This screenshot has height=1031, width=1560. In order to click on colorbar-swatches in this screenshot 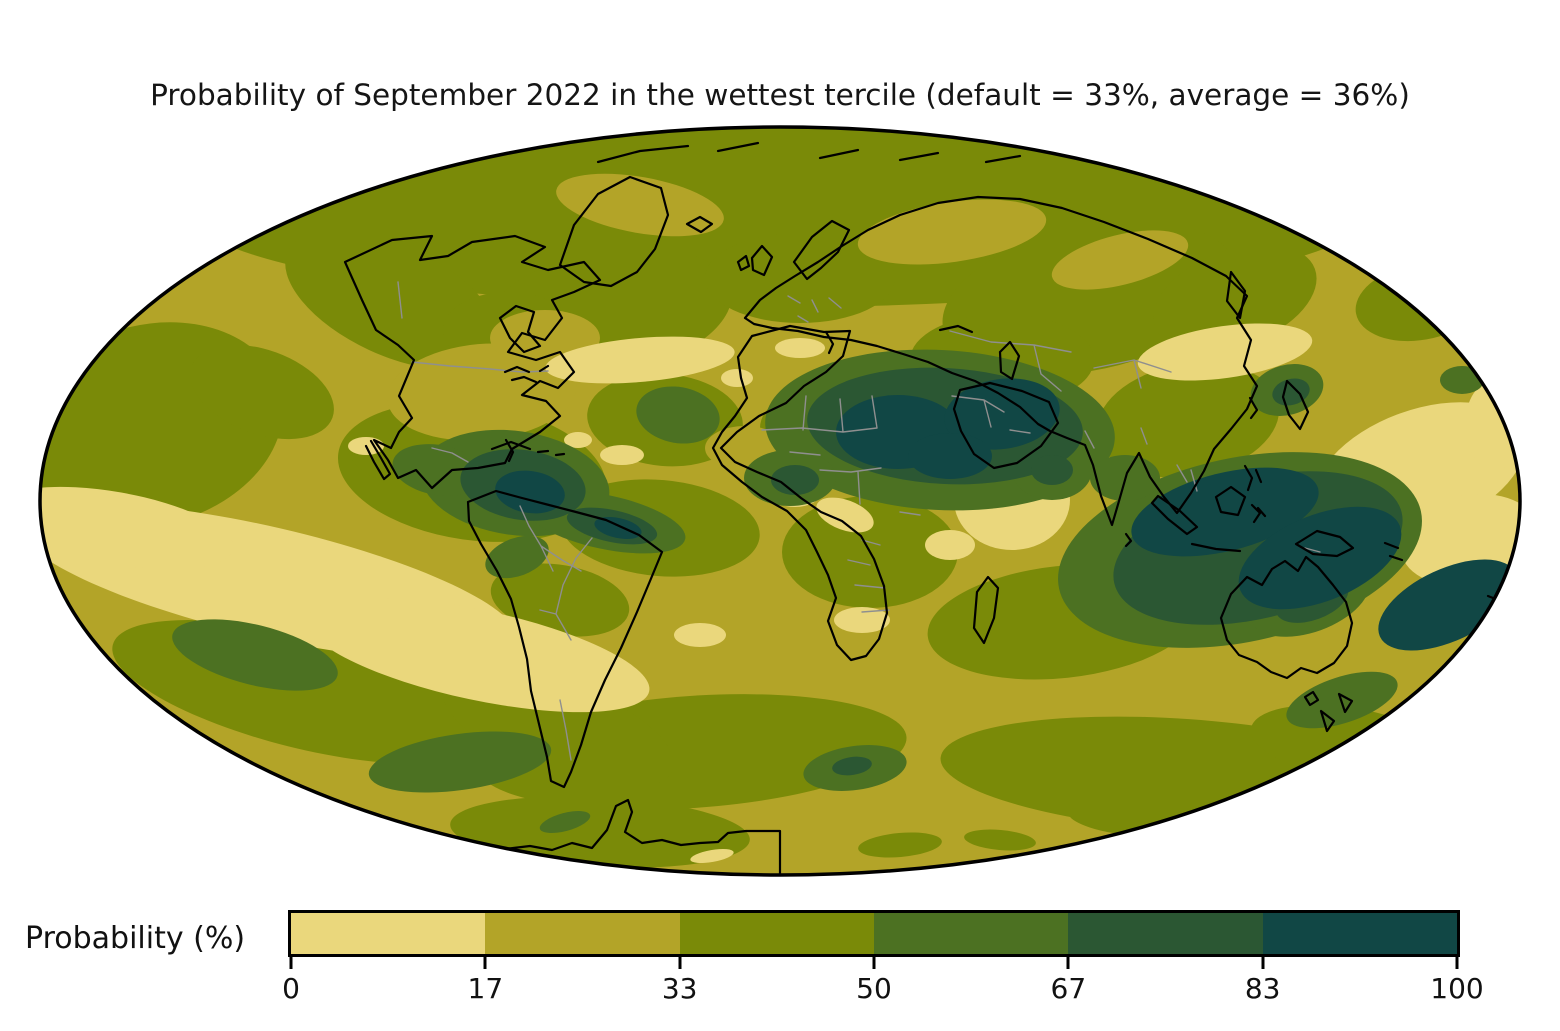, I will do `click(874, 933)`.